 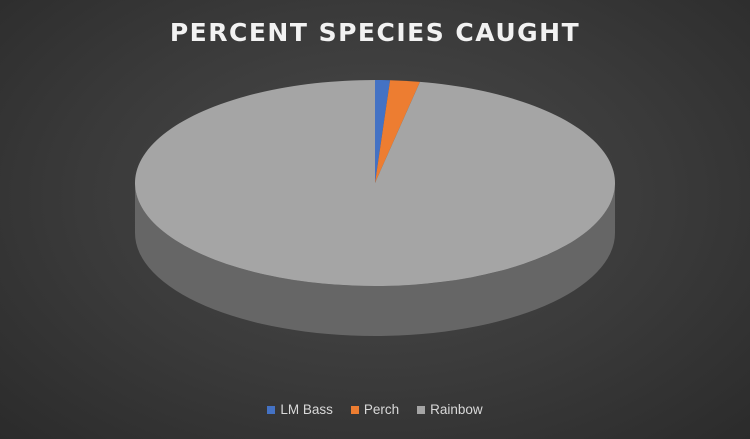 I want to click on pie-slice-perch, so click(x=397, y=131).